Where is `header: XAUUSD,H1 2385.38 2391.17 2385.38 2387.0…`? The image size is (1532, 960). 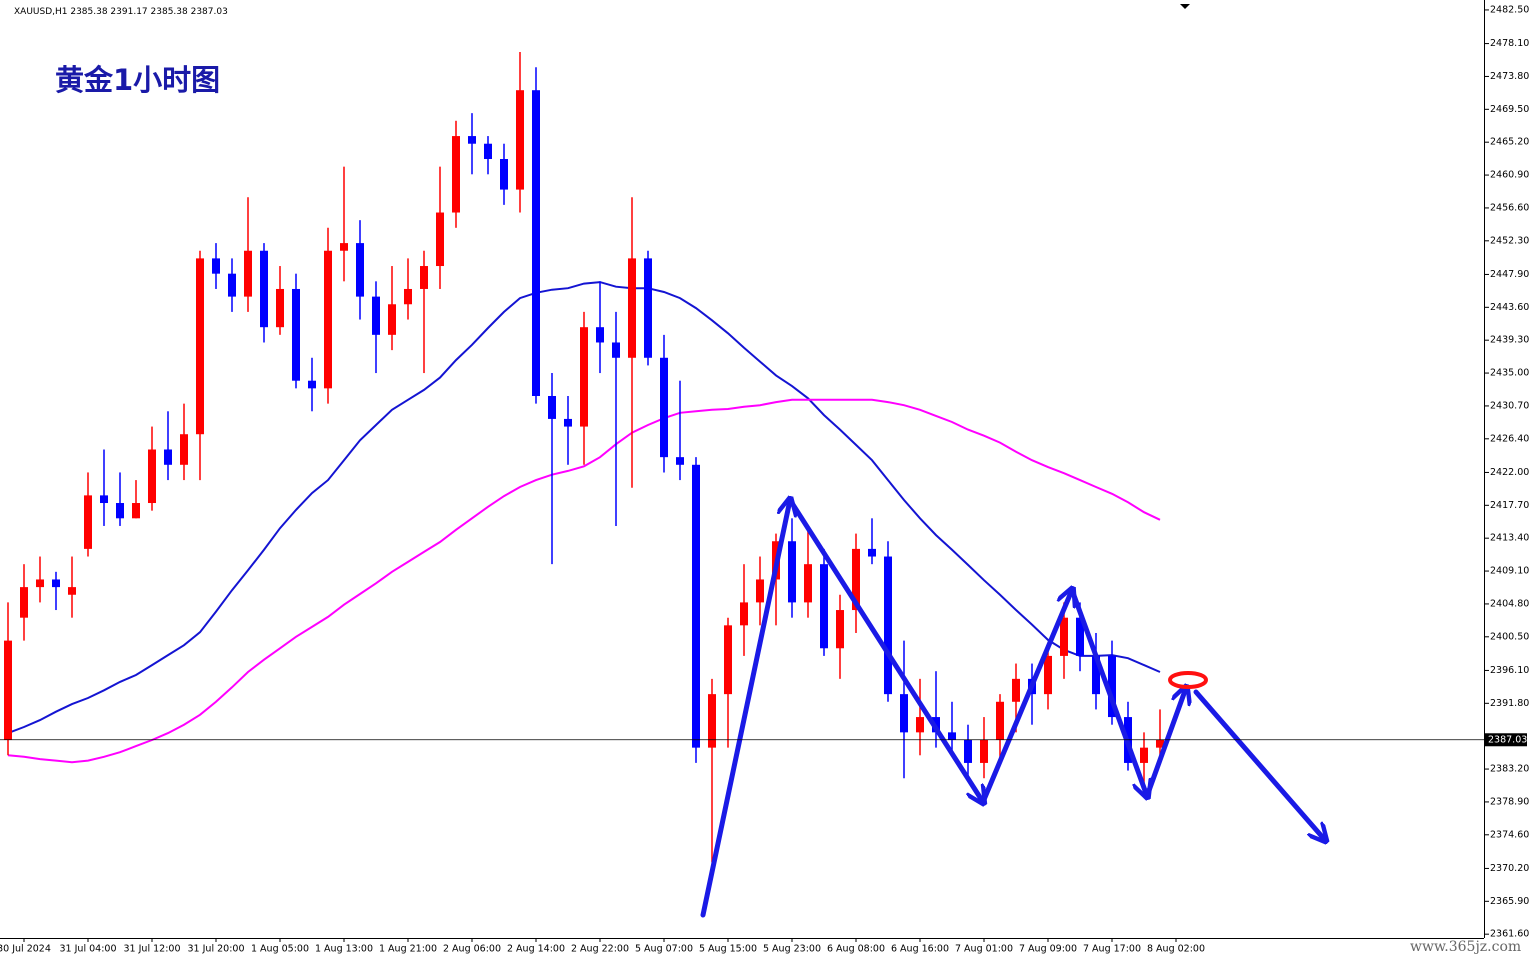
header: XAUUSD,H1 2385.38 2391.17 2385.38 2387.0… is located at coordinates (121, 12).